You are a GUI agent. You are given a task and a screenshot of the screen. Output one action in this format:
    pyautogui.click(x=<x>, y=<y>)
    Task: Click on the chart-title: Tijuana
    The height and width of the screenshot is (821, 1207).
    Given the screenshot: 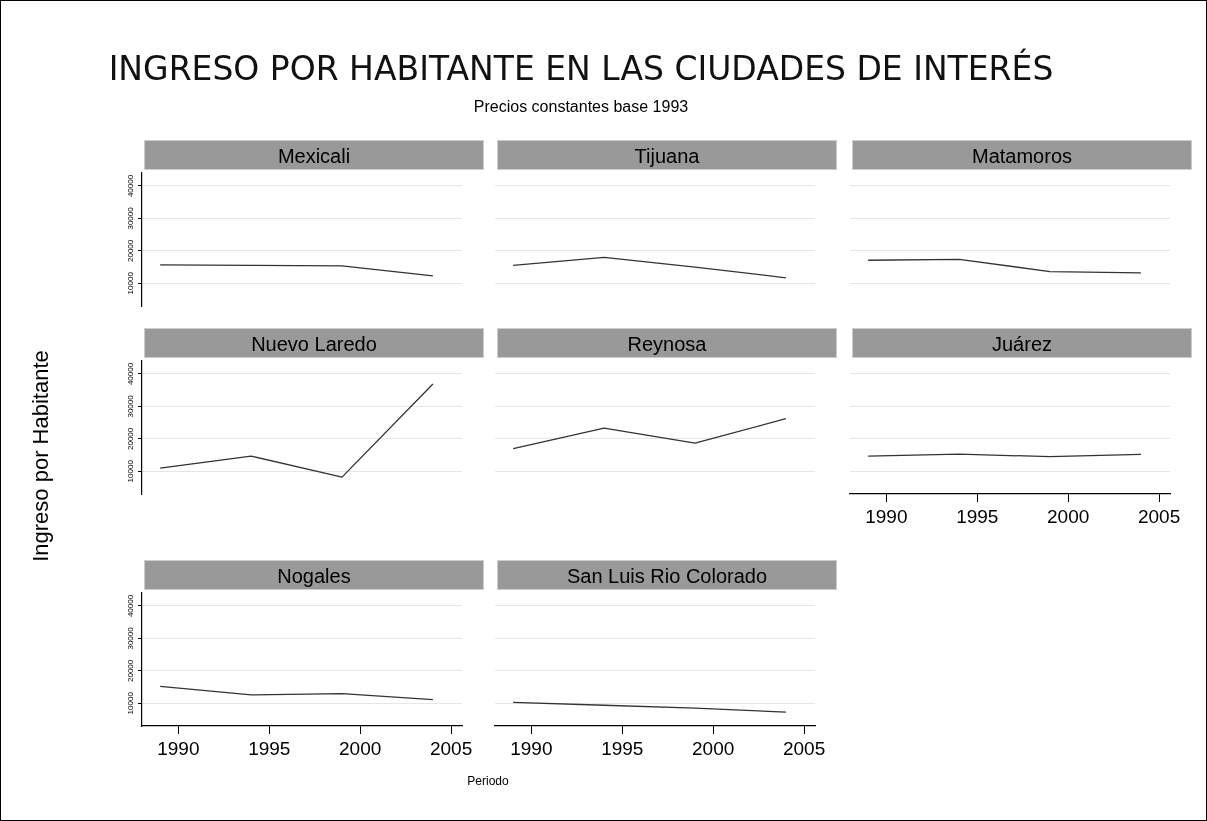 What is the action you would take?
    pyautogui.click(x=667, y=155)
    